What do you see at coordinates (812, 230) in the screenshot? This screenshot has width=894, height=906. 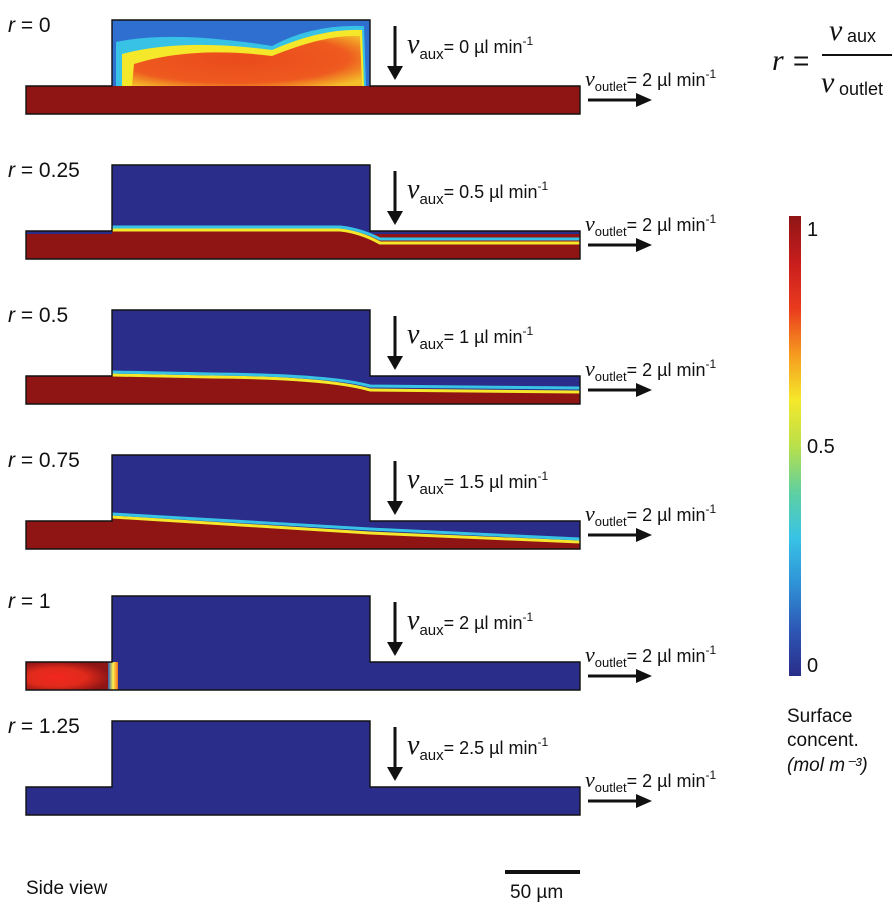 I see `colorbar-tick-max: 1` at bounding box center [812, 230].